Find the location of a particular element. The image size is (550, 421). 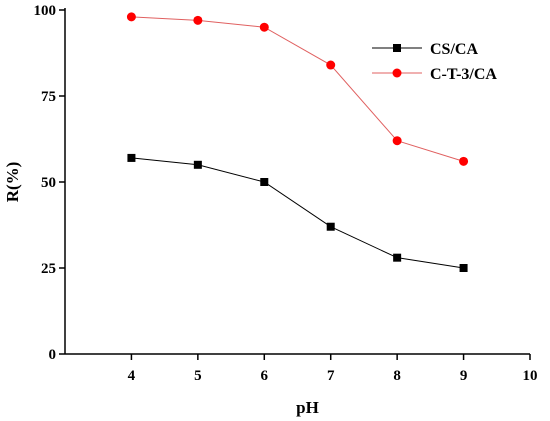

x-axis: 4 5 6 7 8 9 10 is located at coordinates (301, 368).